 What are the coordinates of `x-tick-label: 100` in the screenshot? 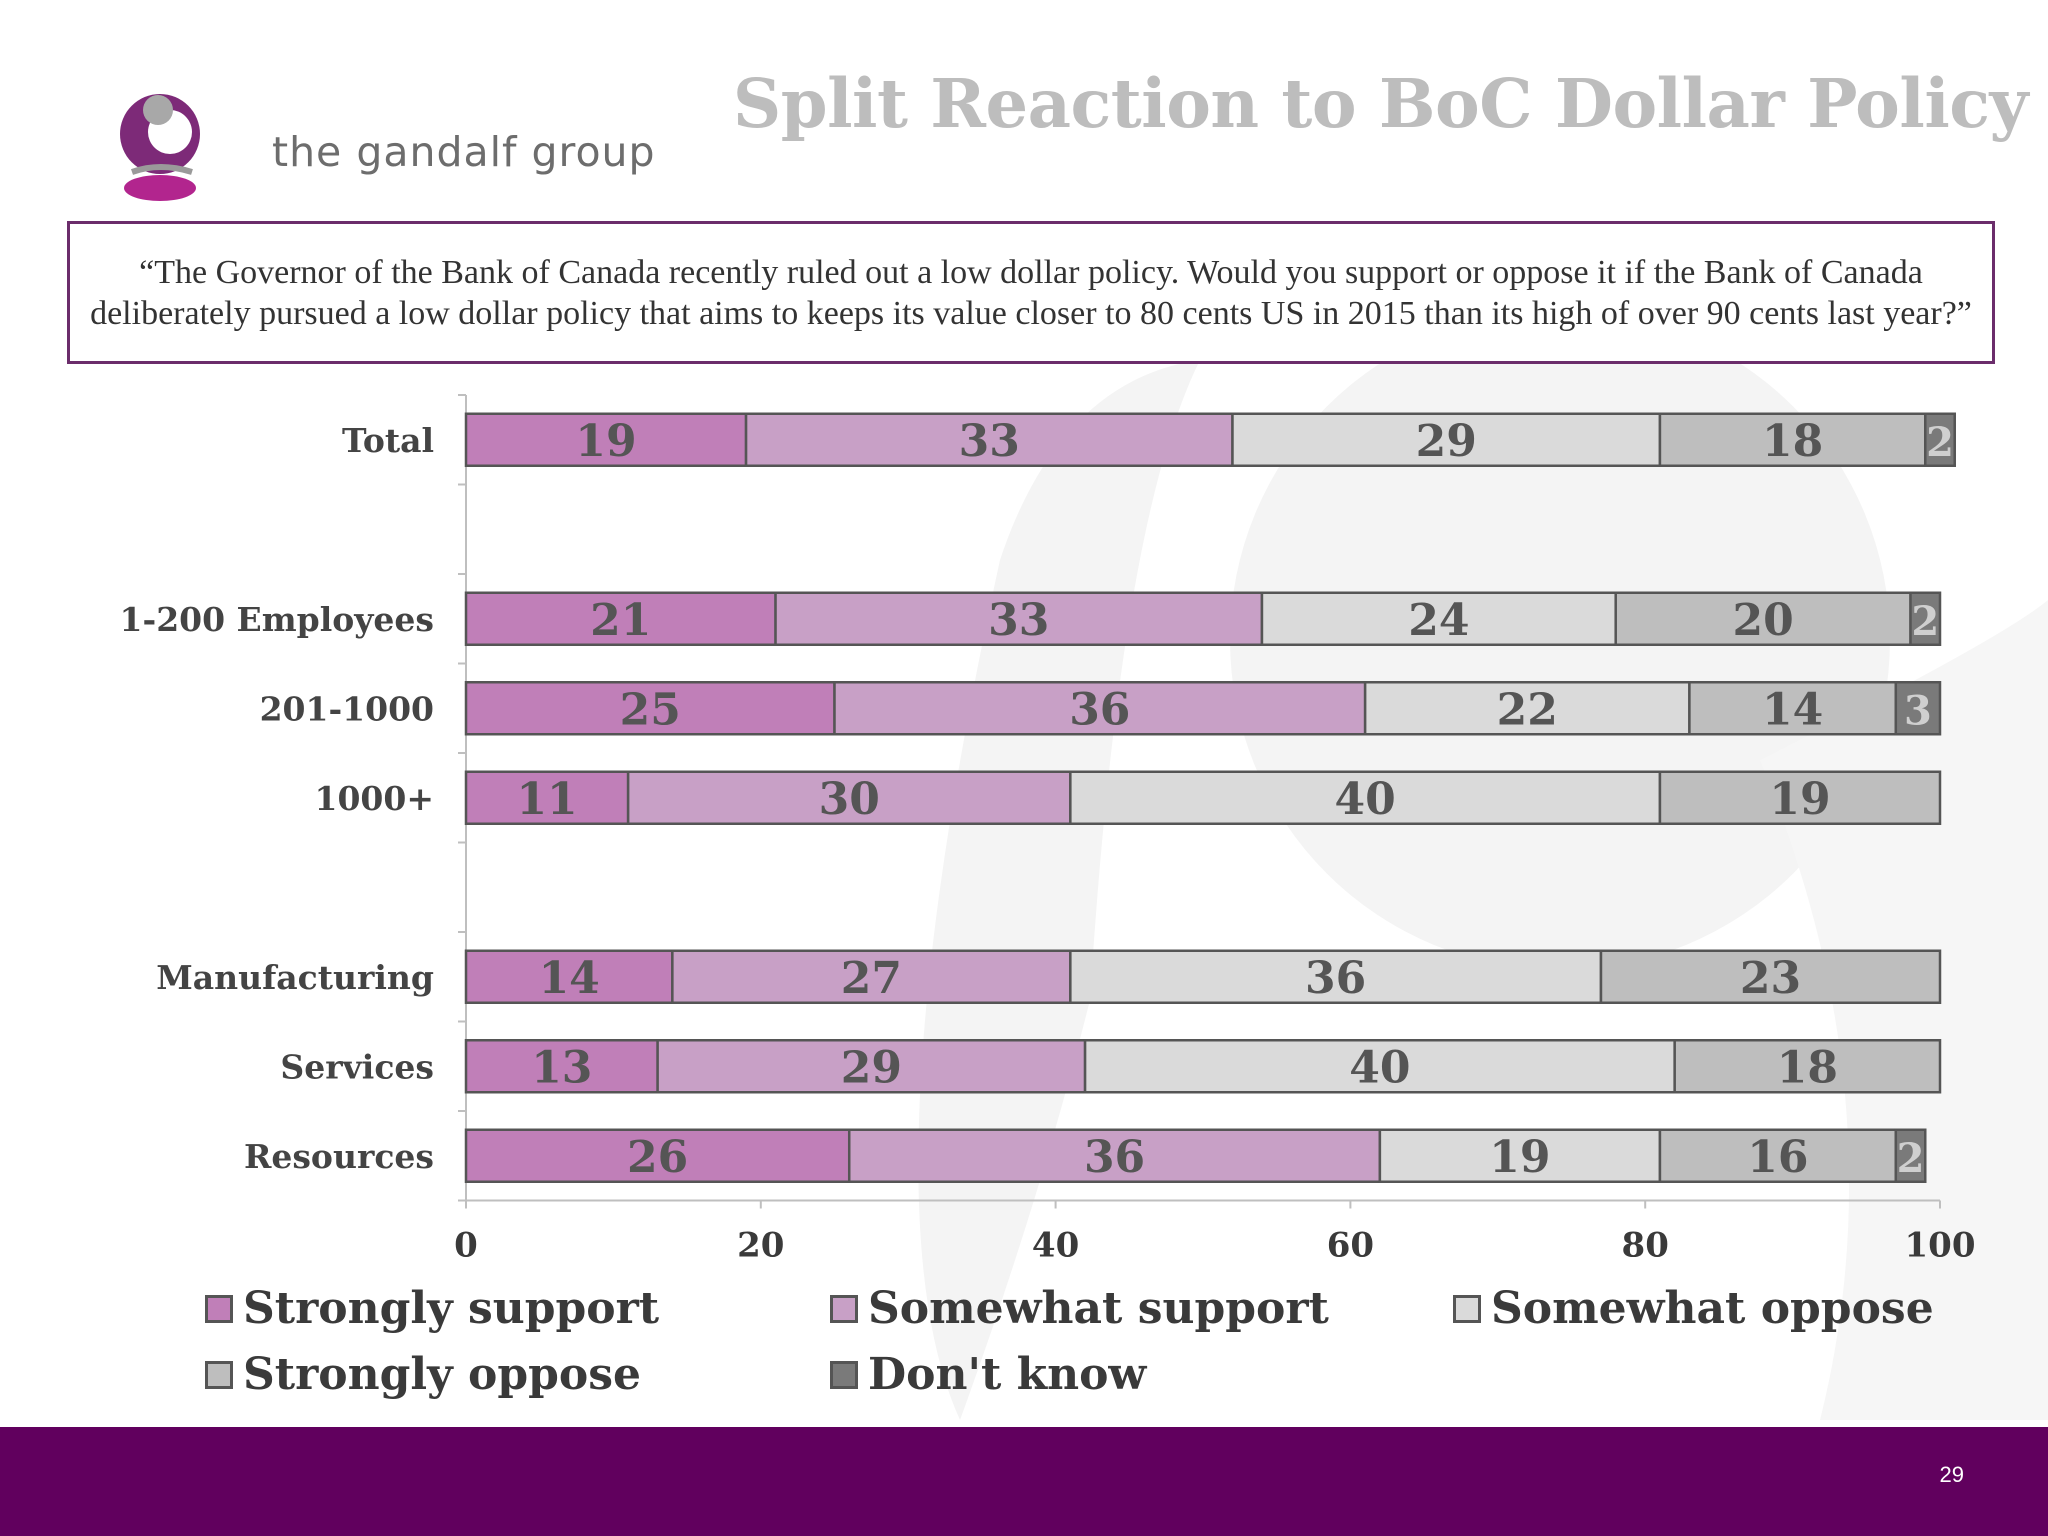 It's located at (1940, 1246).